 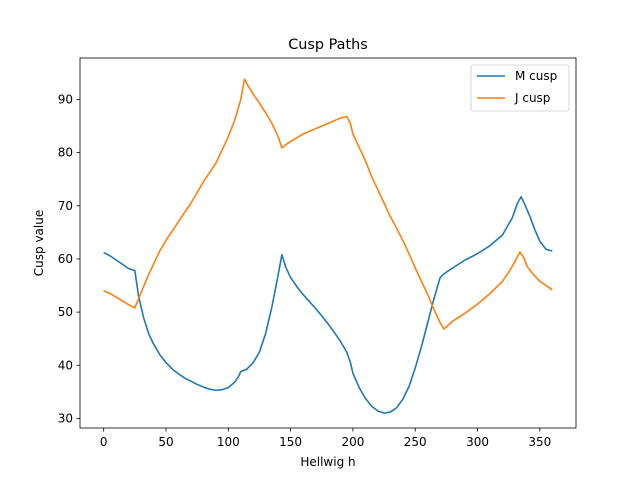 What do you see at coordinates (352, 442) in the screenshot?
I see `x-tick-label: 200` at bounding box center [352, 442].